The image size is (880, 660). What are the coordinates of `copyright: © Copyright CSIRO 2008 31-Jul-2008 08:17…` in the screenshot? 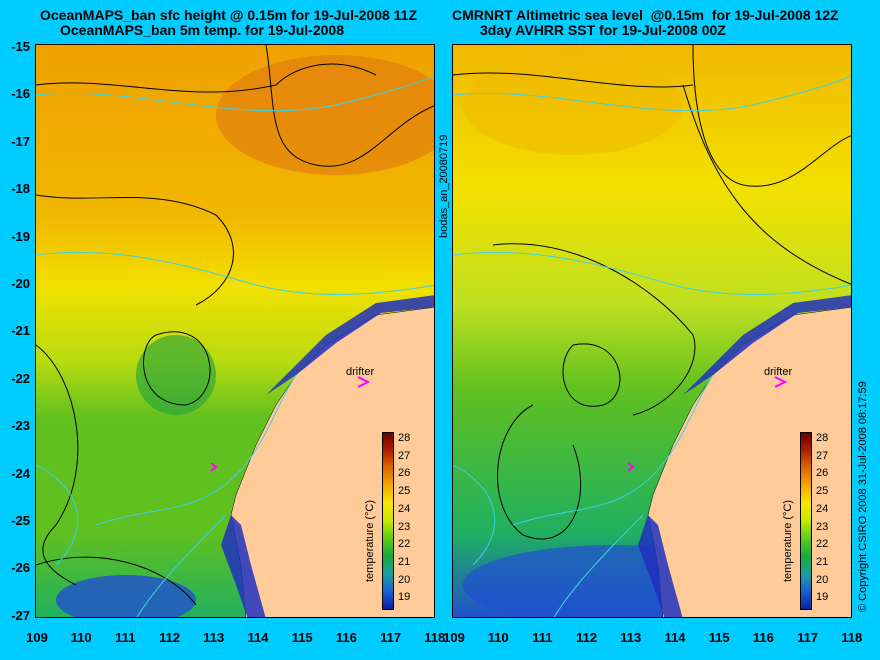 It's located at (863, 496).